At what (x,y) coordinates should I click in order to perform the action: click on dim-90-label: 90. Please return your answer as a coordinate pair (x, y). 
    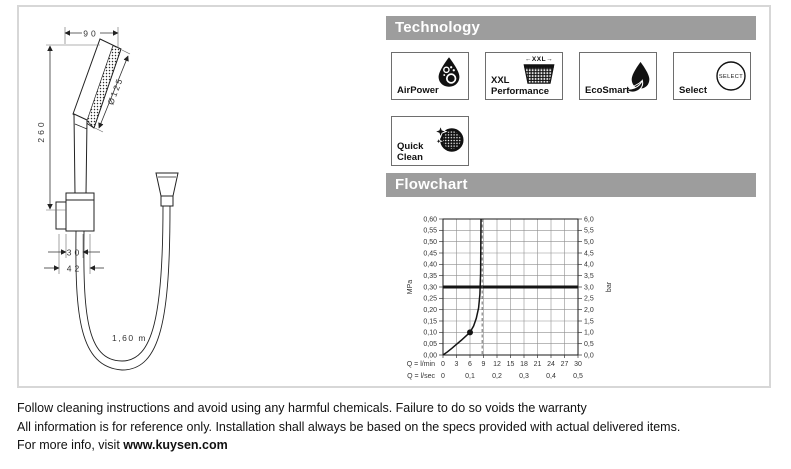
    Looking at the image, I should click on (90, 34).